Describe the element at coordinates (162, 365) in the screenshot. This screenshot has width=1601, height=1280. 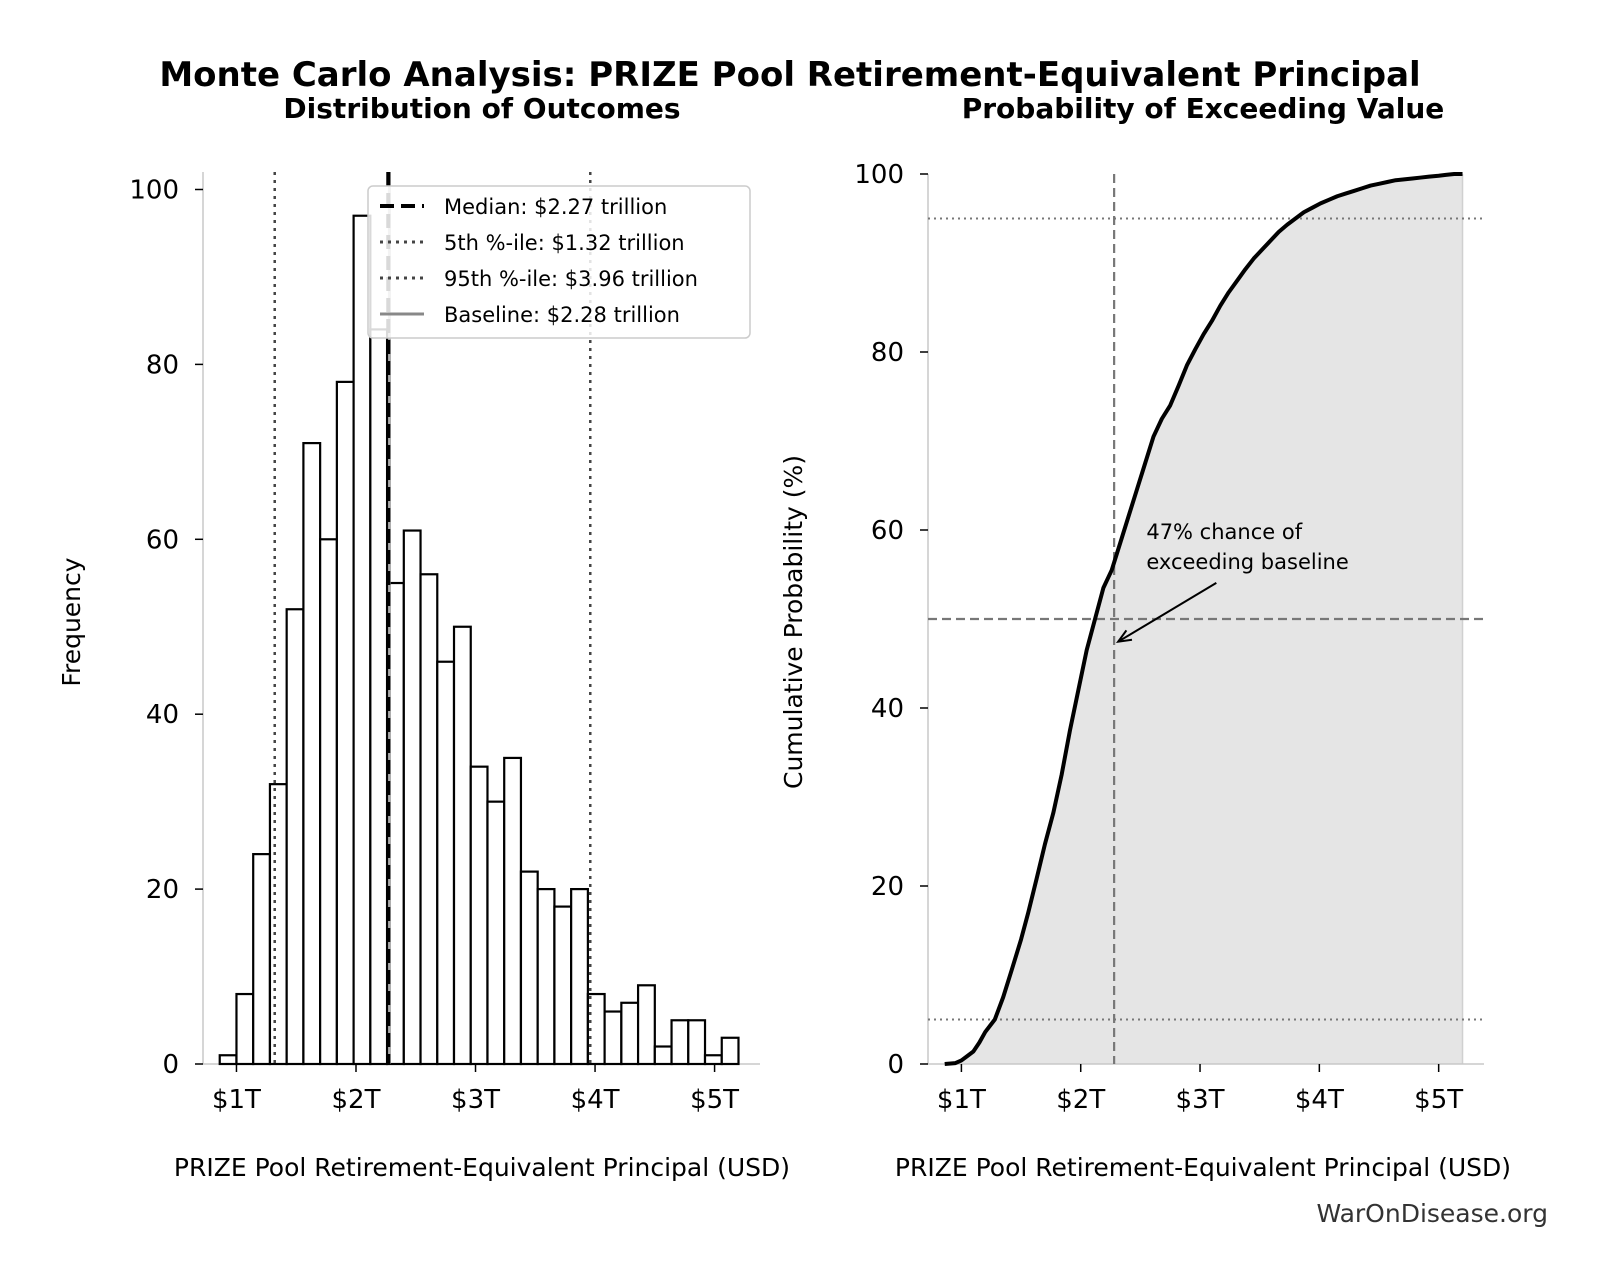
I see `hist-y-tick-label: 80` at that location.